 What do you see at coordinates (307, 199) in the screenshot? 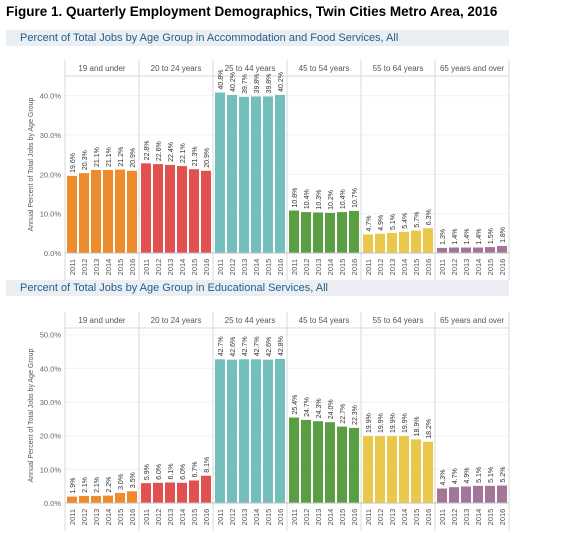
I see `data-label: 10.4%` at bounding box center [307, 199].